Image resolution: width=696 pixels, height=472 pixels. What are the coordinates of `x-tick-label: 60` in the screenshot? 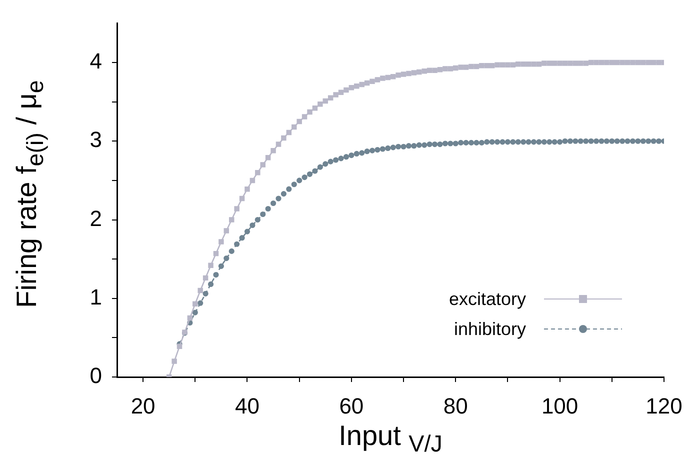 It's located at (351, 405).